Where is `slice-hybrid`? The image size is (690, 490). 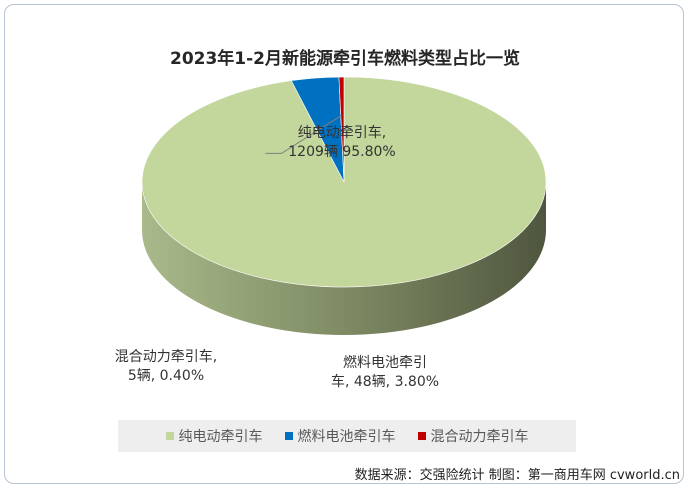
slice-hybrid is located at coordinates (341, 129).